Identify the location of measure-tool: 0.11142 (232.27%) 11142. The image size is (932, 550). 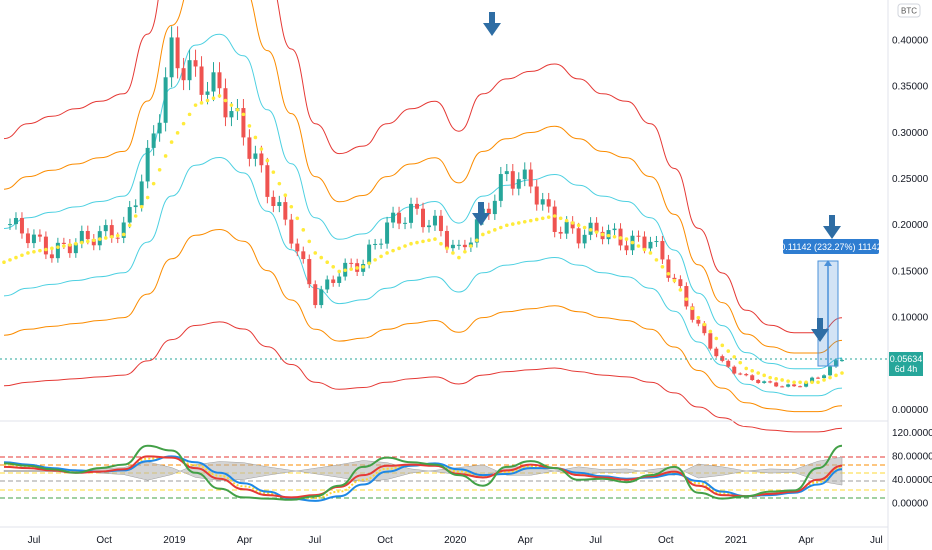
(831, 303).